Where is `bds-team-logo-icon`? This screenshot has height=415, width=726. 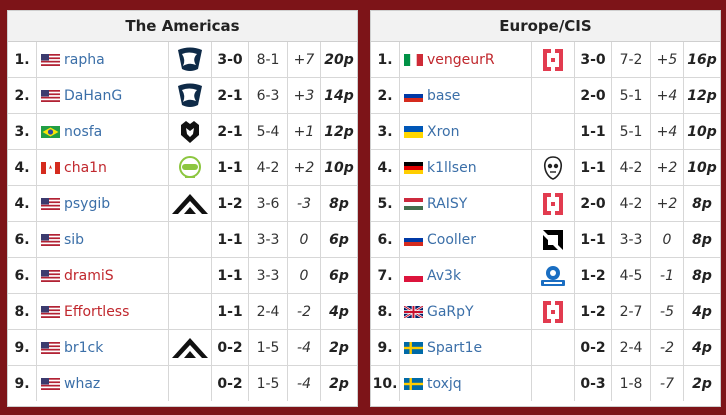
bds-team-logo-icon is located at coordinates (553, 168).